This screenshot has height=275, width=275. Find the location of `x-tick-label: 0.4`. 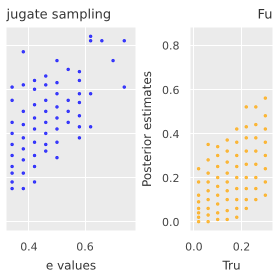

x-tick-label: 0.4 is located at coordinates (29, 247).